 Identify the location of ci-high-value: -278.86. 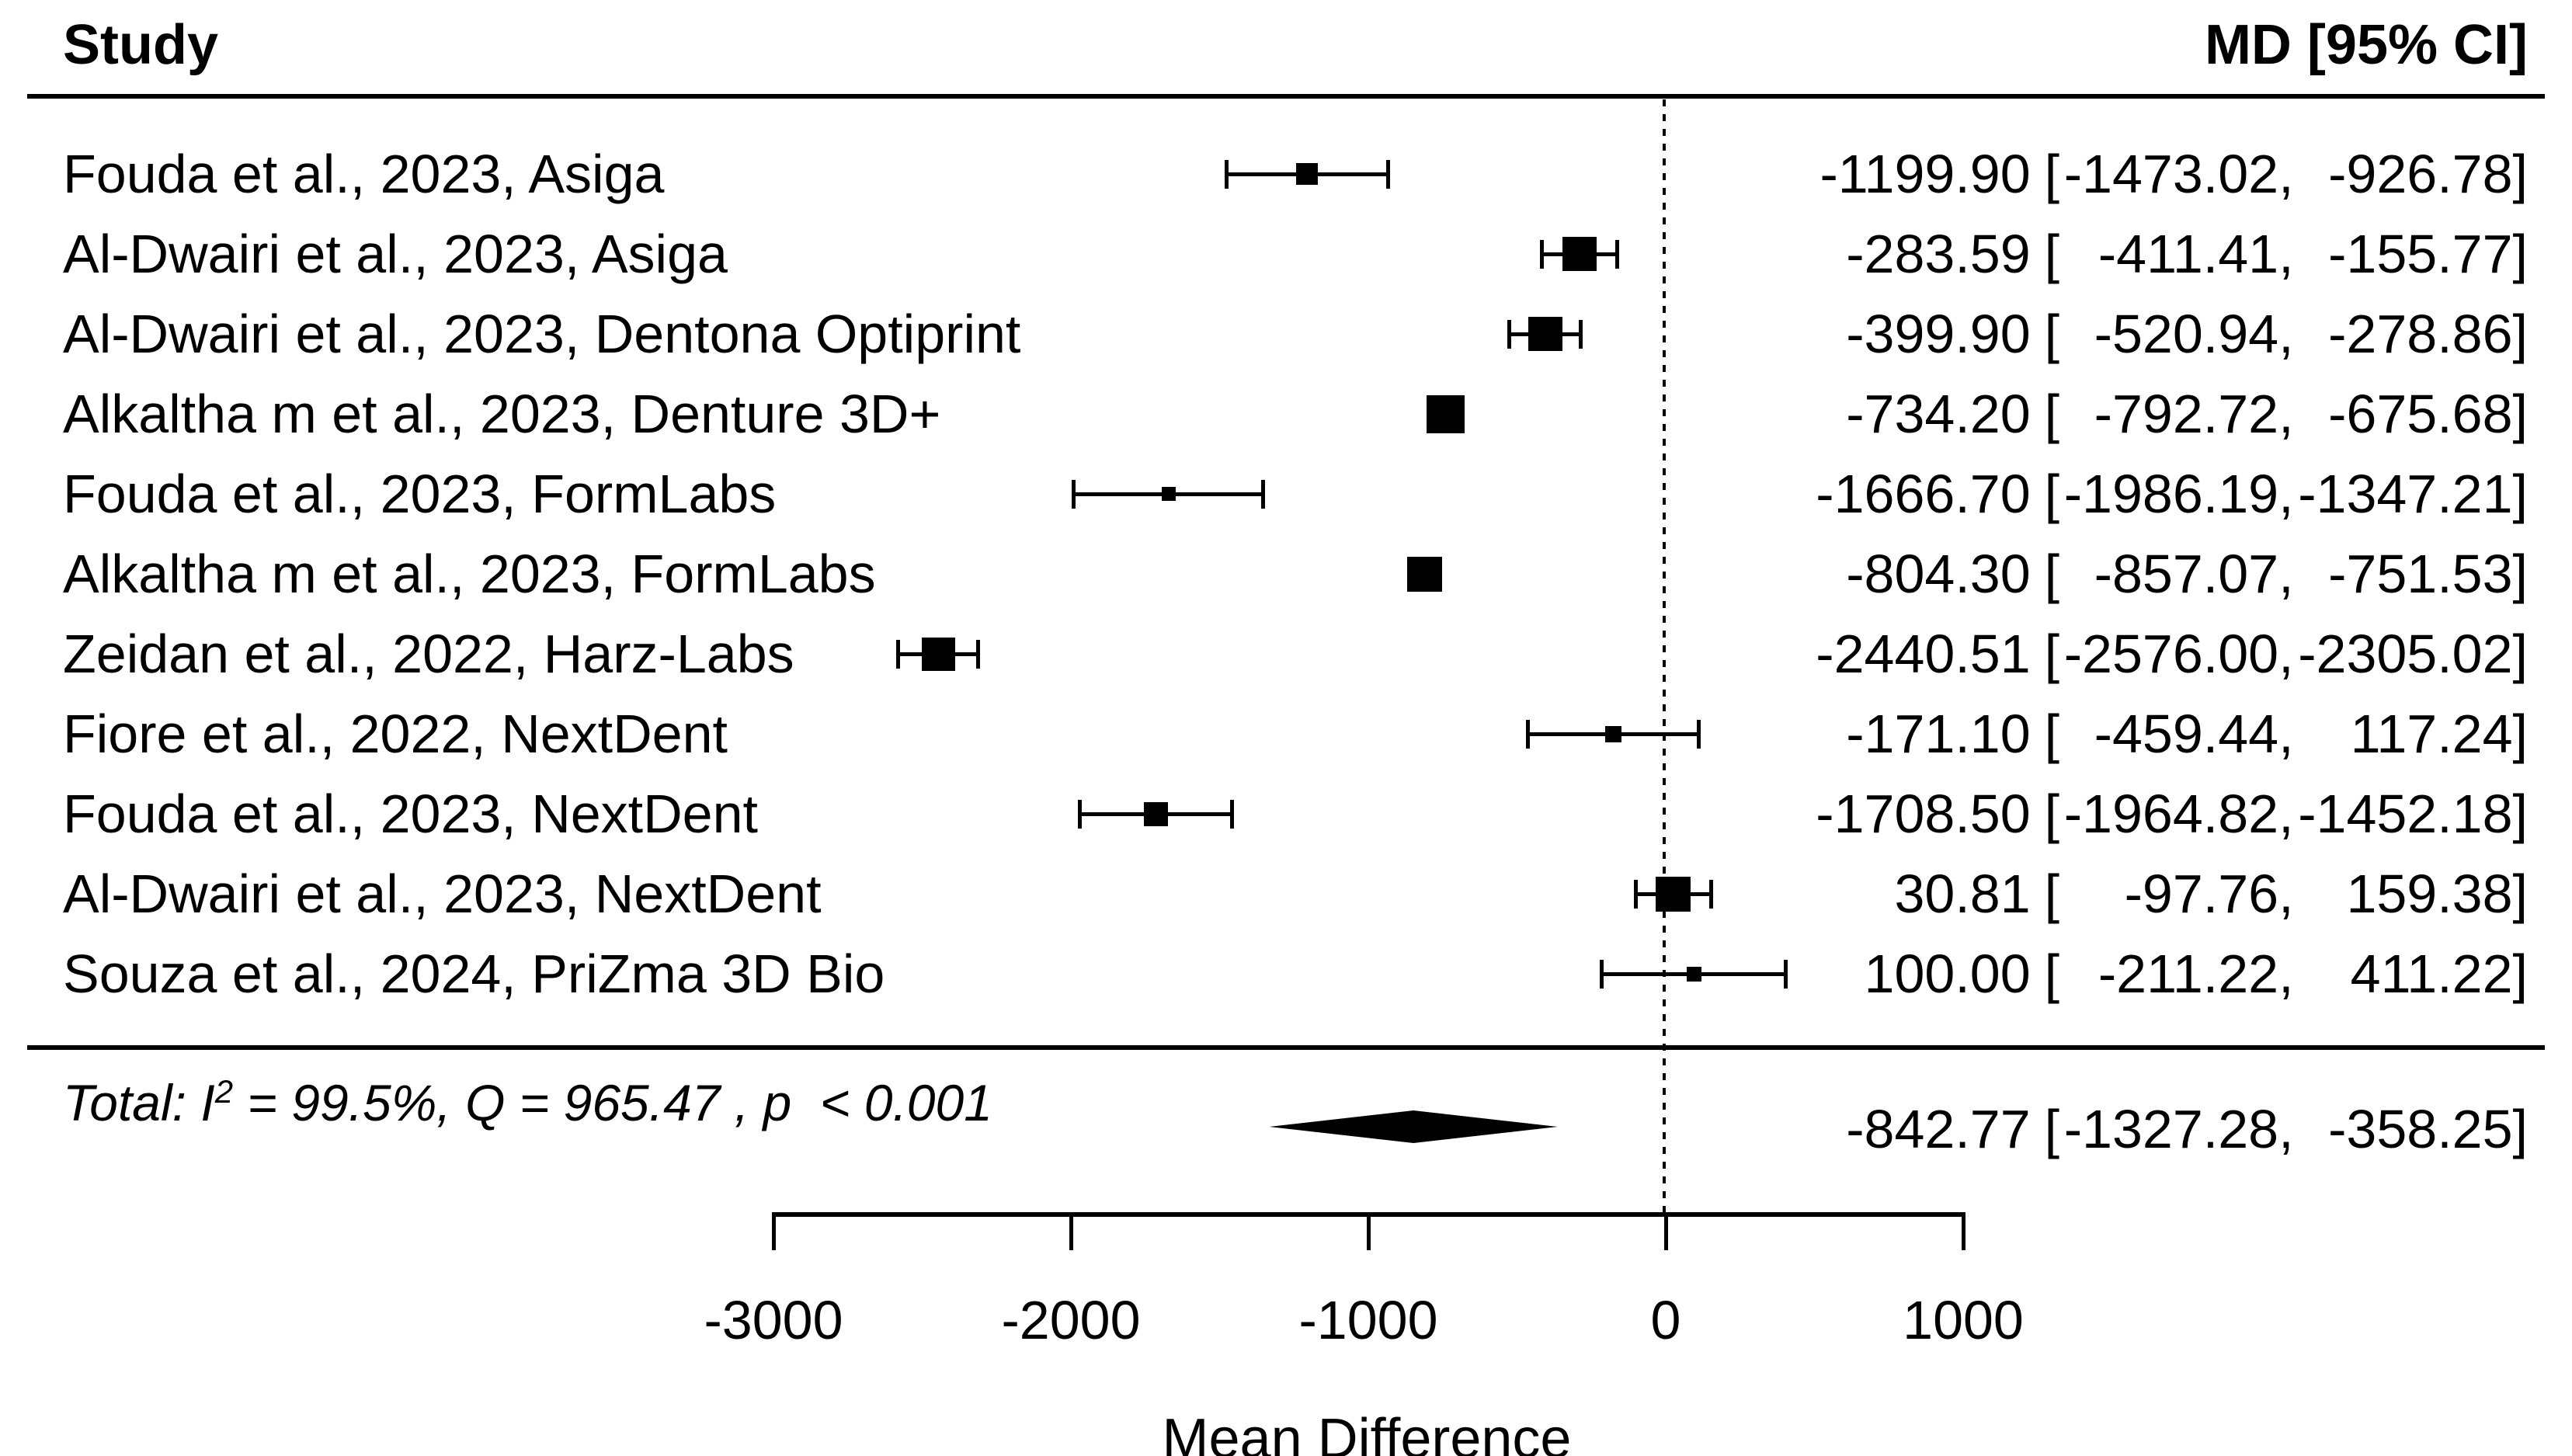
(2420, 334).